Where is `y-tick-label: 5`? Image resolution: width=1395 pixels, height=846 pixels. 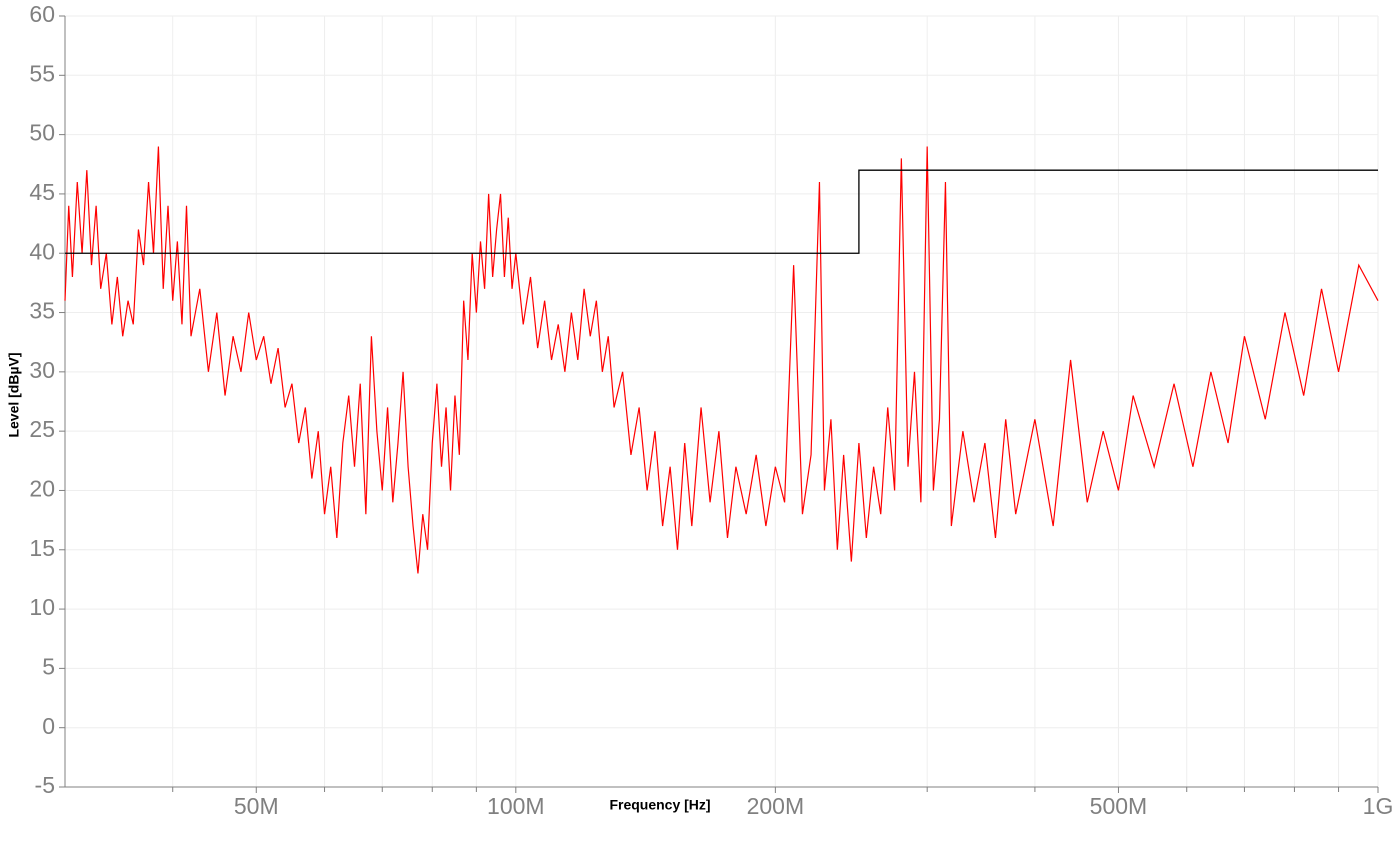
y-tick-label: 5 is located at coordinates (48, 666).